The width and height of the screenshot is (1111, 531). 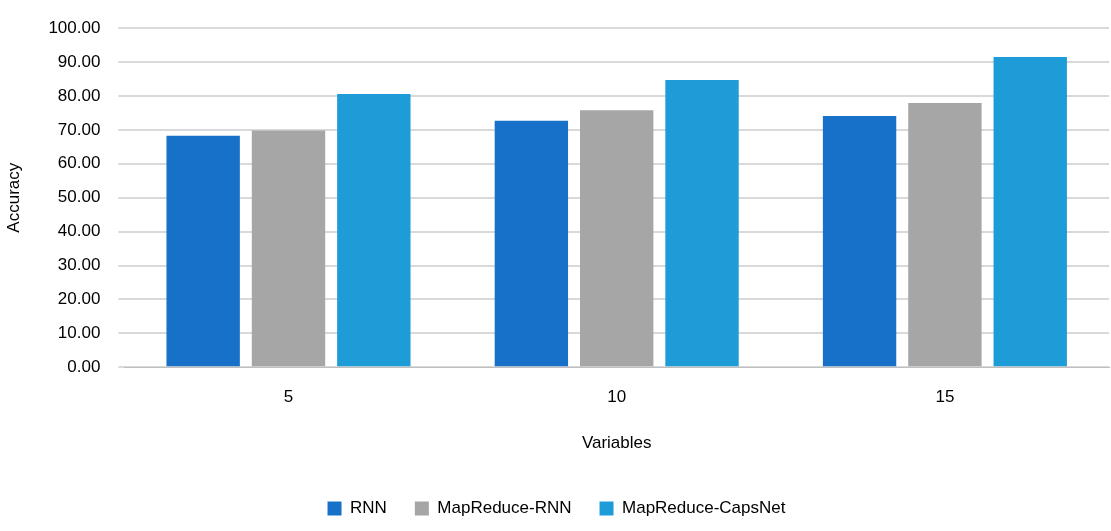 What do you see at coordinates (288, 397) in the screenshot?
I see `x-tick-label: 5` at bounding box center [288, 397].